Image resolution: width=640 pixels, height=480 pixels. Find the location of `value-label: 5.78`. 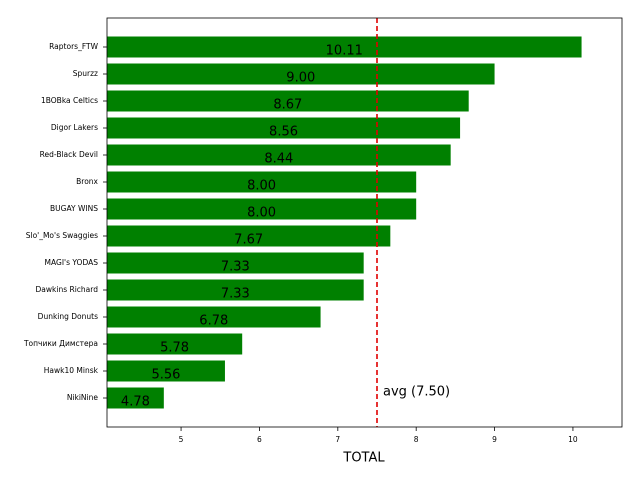

value-label: 5.78 is located at coordinates (174, 348).